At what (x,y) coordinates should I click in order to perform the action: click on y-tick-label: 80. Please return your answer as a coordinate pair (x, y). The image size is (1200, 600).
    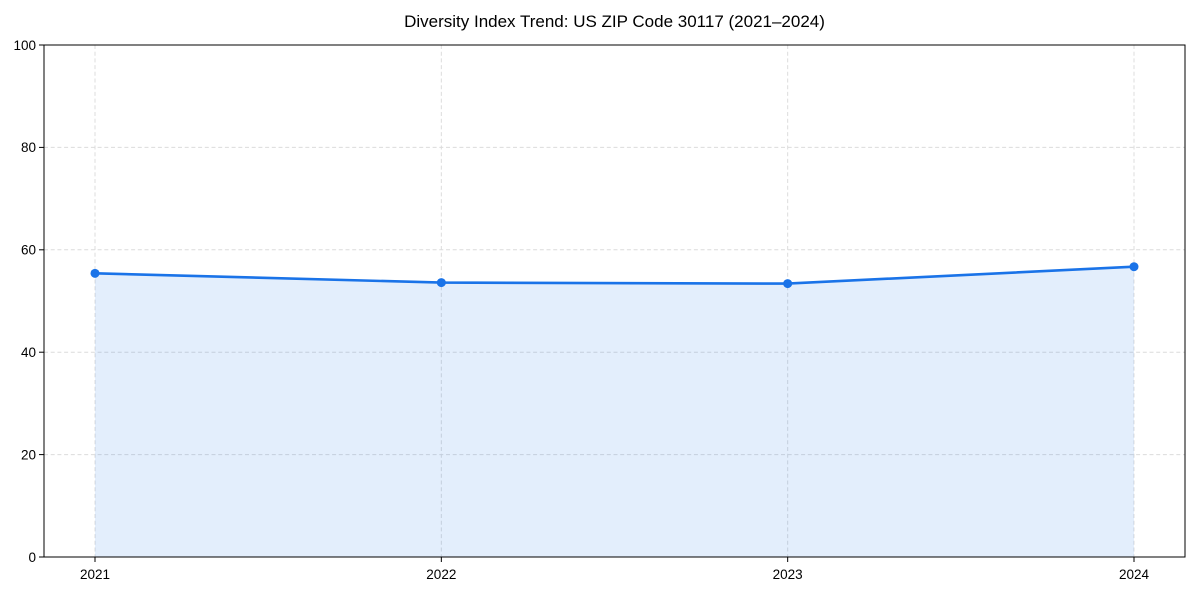
    Looking at the image, I should click on (28, 147).